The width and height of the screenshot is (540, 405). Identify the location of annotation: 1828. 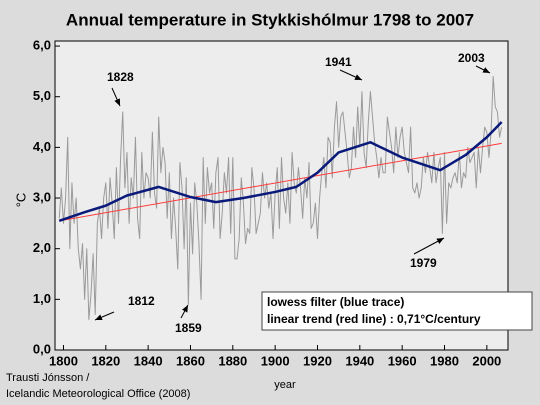
(120, 77).